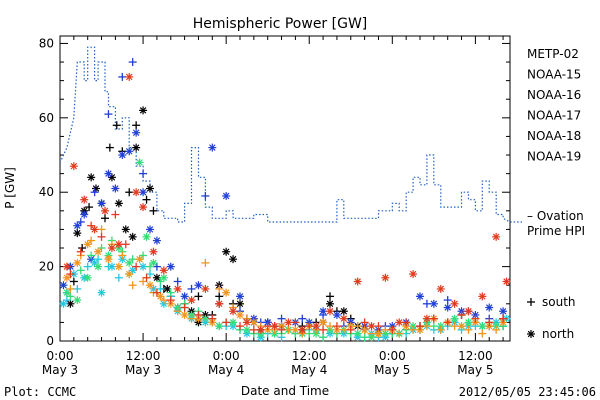 This screenshot has height=400, width=600. What do you see at coordinates (46, 118) in the screenshot?
I see `y-tick-label: 60` at bounding box center [46, 118].